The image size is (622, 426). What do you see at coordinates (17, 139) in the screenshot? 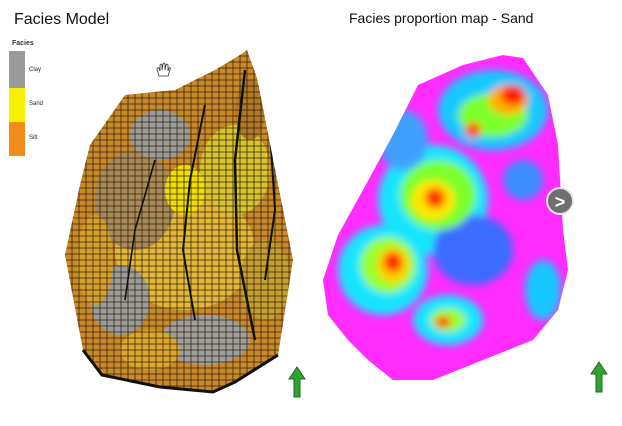
I see `silt-swatch` at bounding box center [17, 139].